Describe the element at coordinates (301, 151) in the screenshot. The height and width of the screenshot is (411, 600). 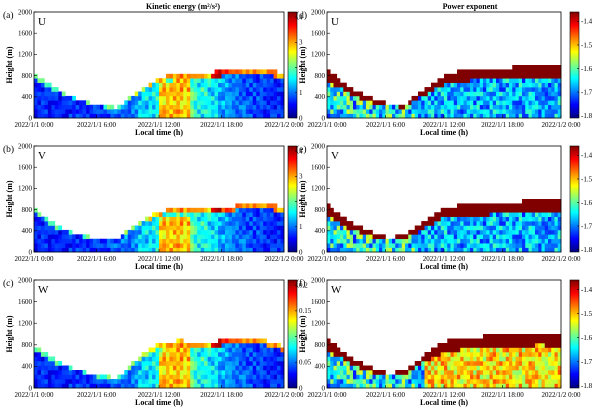
I see `colorbar-tick-label: 4` at that location.